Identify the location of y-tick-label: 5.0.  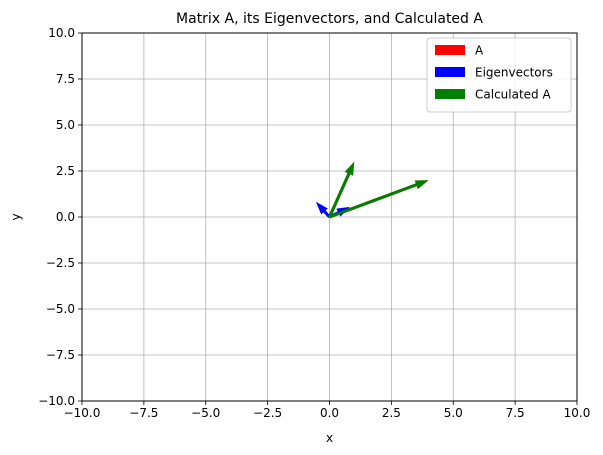
(65, 125).